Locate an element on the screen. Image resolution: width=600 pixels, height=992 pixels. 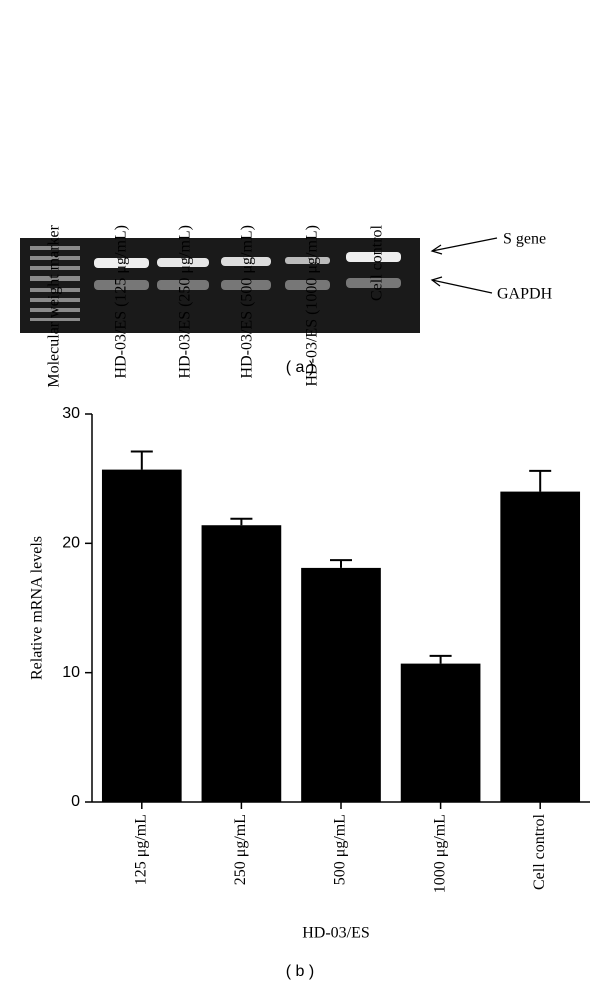
band-label: S gene is located at coordinates (524, 239).